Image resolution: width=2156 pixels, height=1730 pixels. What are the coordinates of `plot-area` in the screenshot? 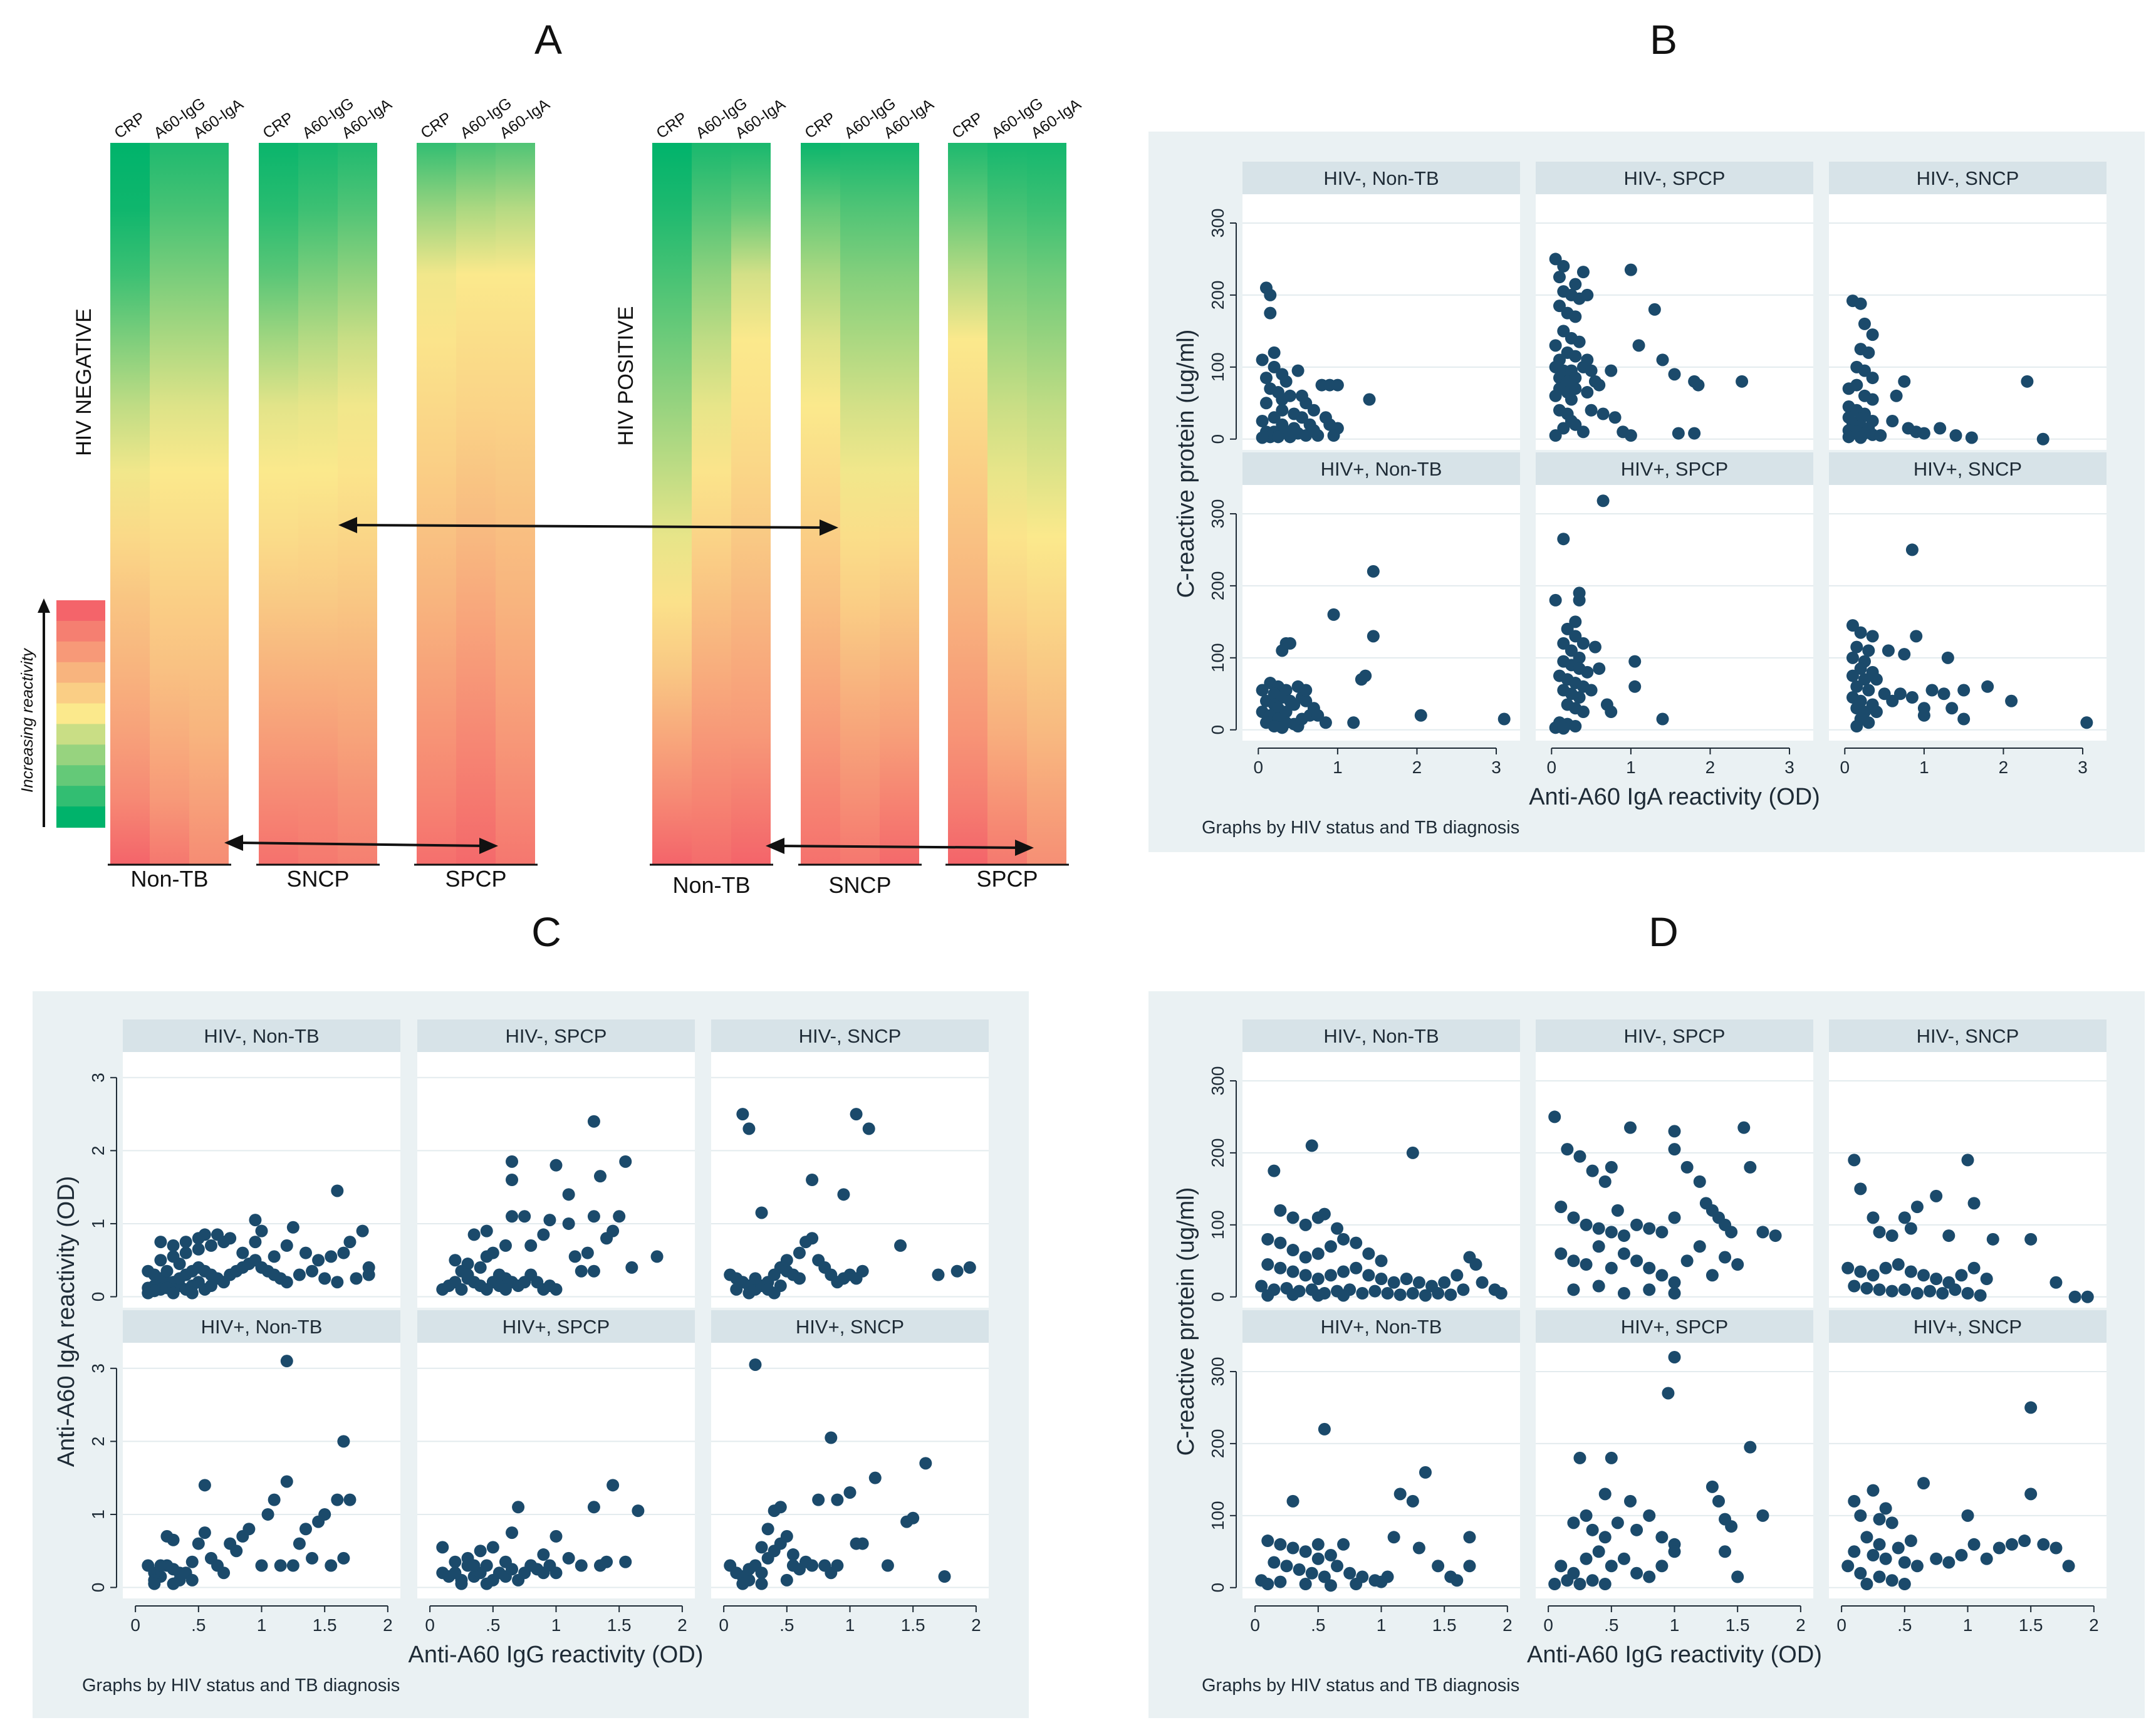 It's located at (850, 1470).